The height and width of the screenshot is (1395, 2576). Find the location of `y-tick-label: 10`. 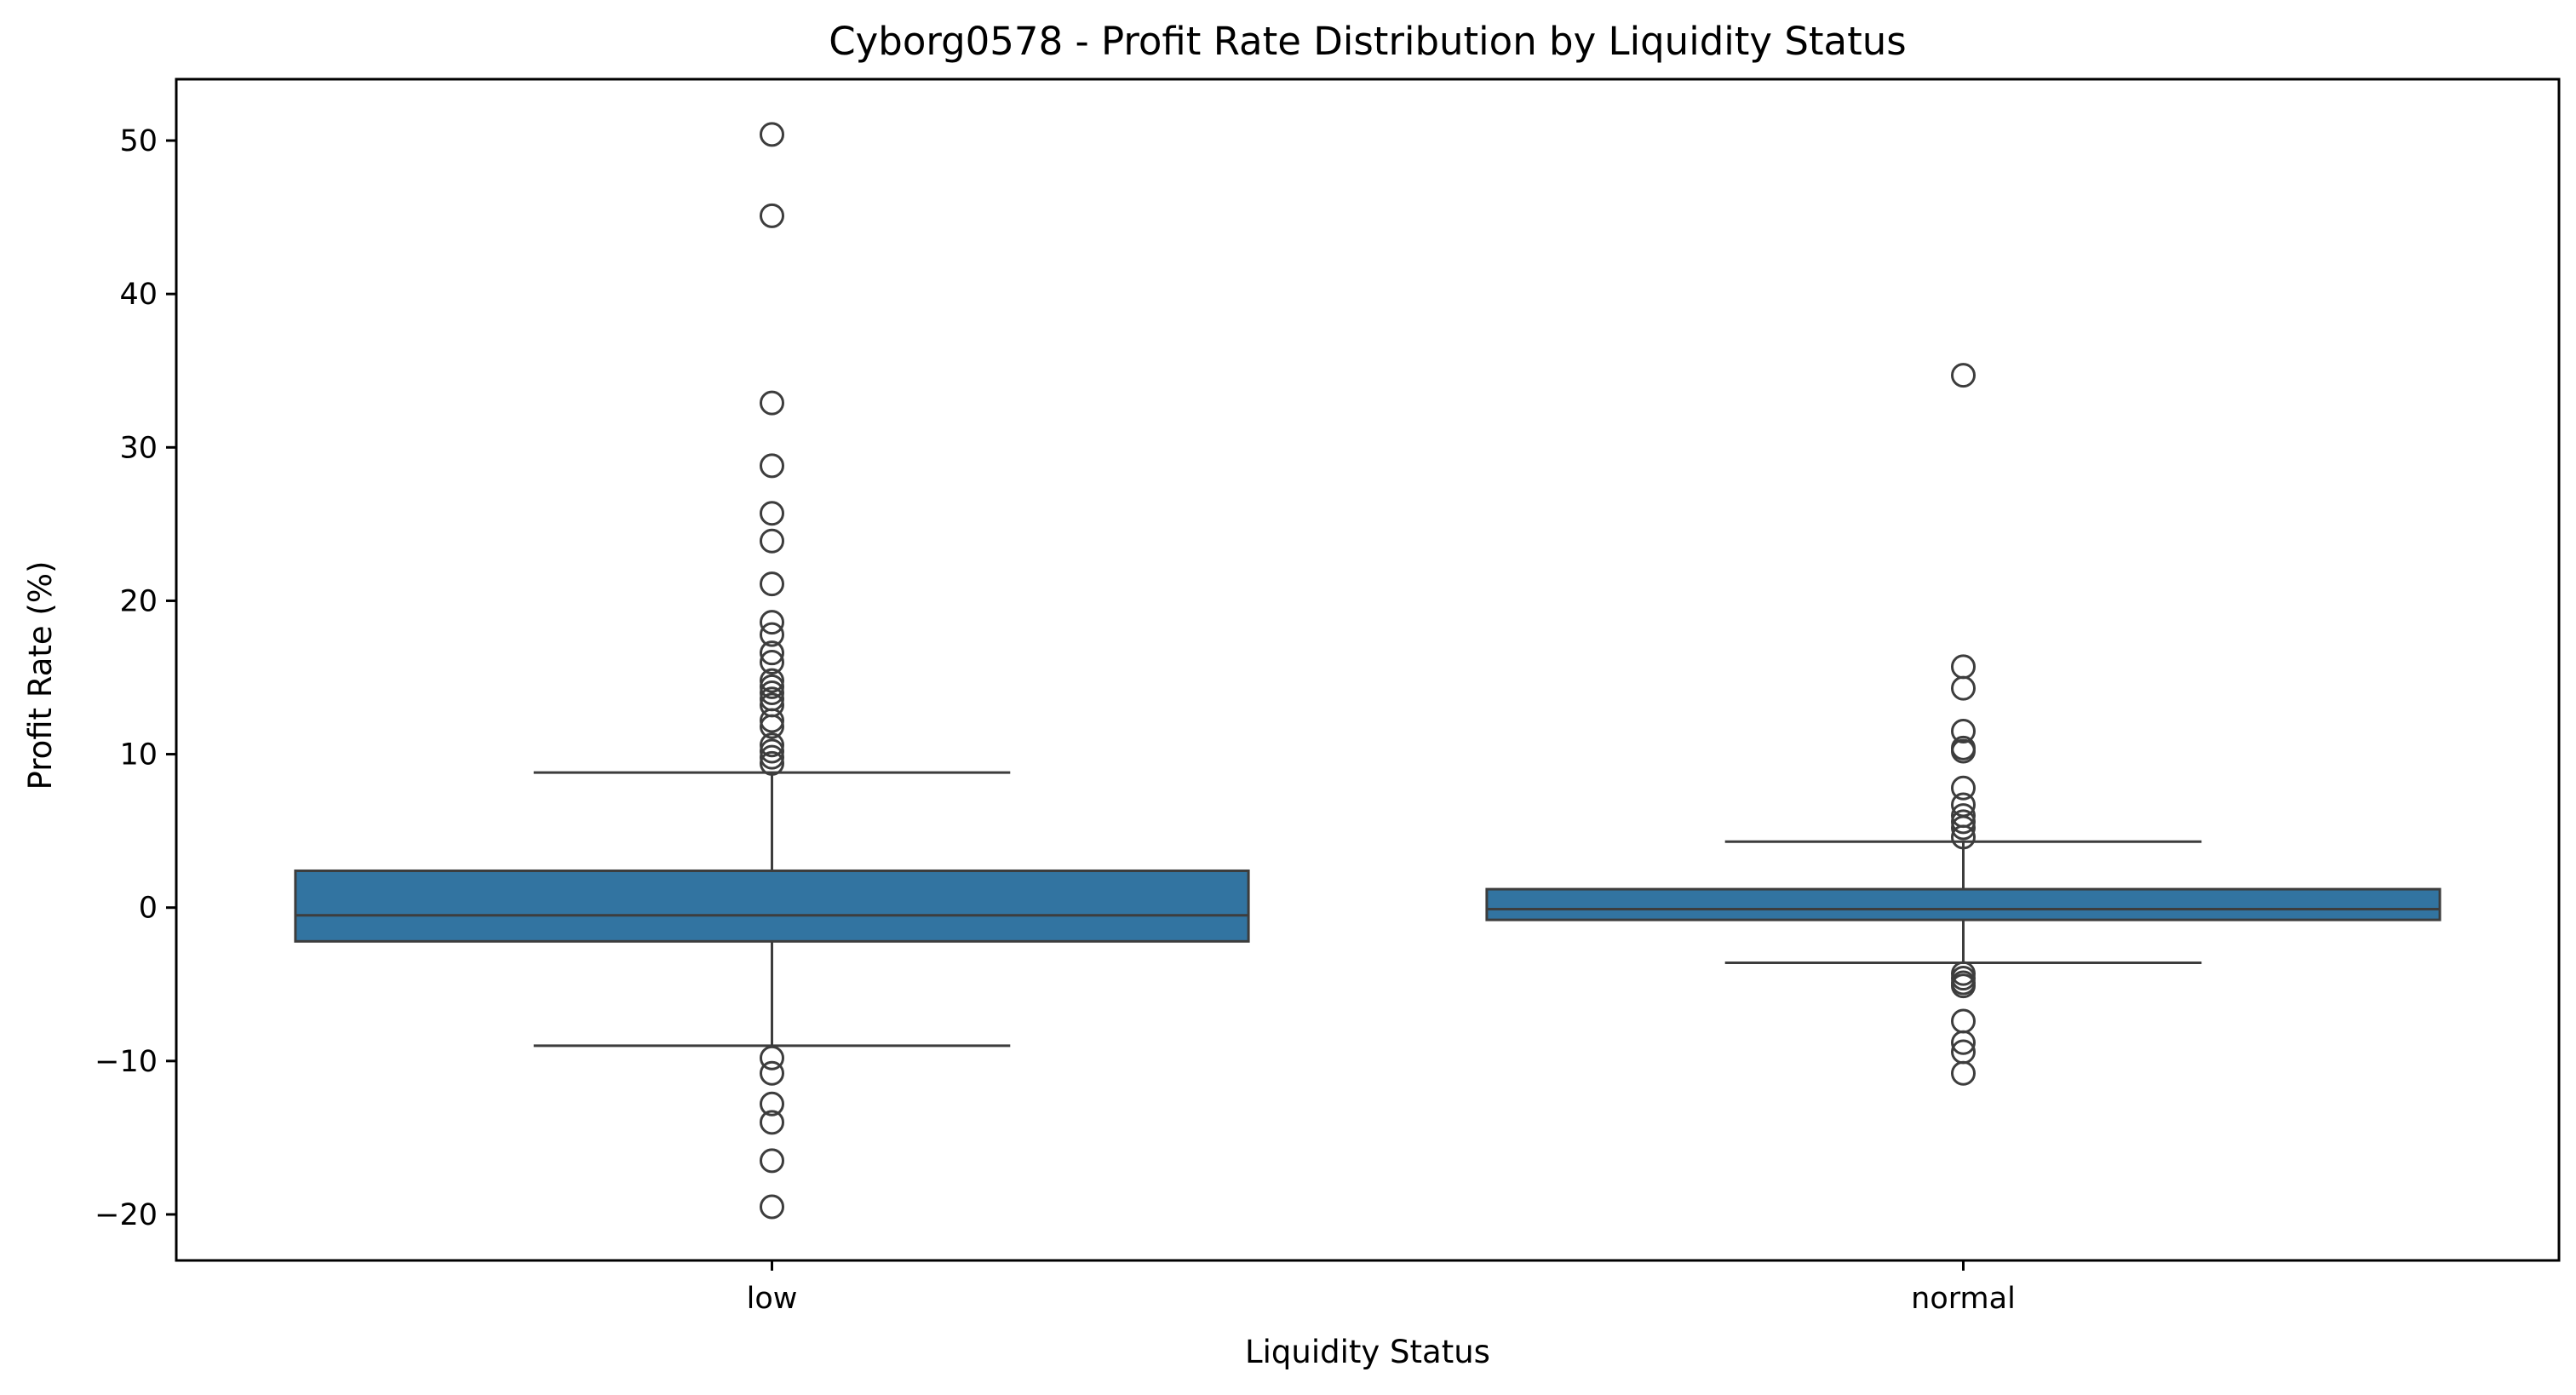

y-tick-label: 10 is located at coordinates (138, 755).